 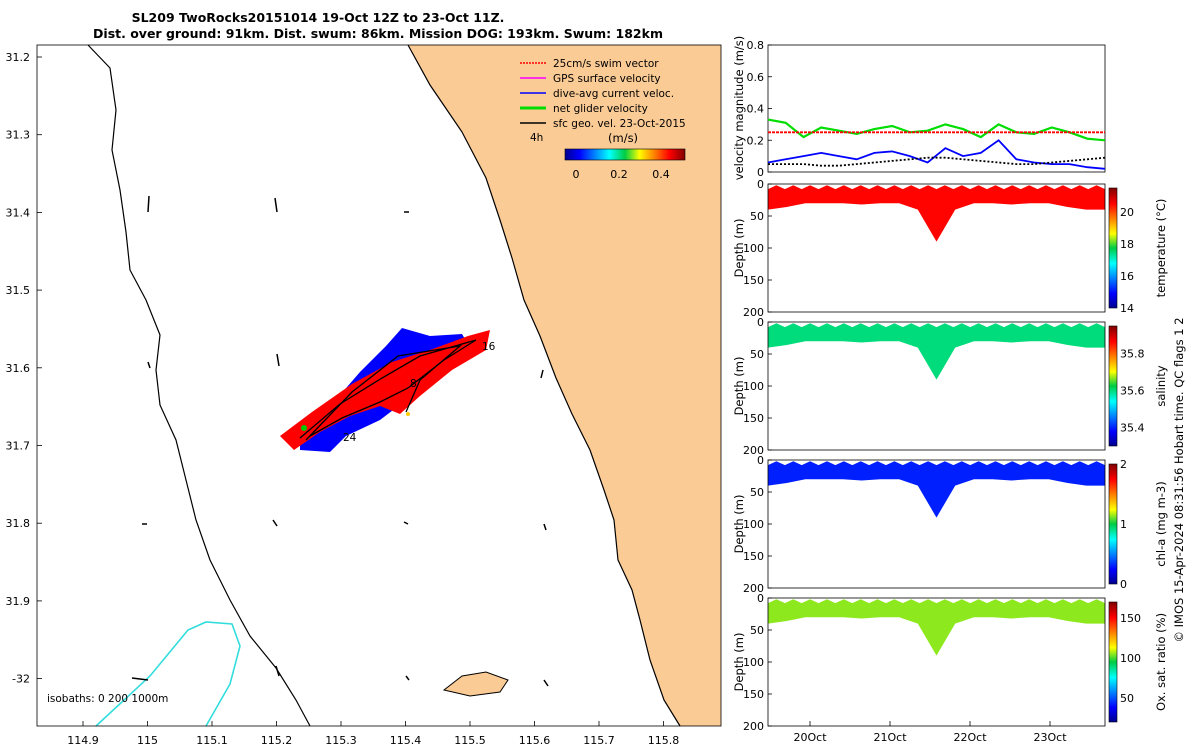 What do you see at coordinates (212, 740) in the screenshot?
I see `map-lon-tick-label: 115.1` at bounding box center [212, 740].